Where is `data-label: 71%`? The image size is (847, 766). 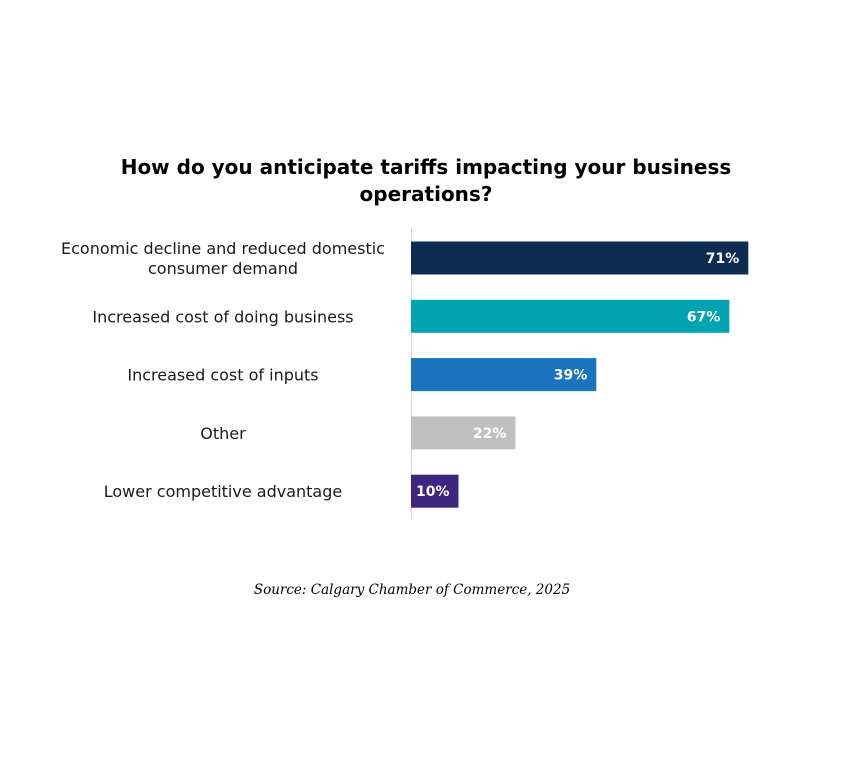
data-label: 71% is located at coordinates (723, 259).